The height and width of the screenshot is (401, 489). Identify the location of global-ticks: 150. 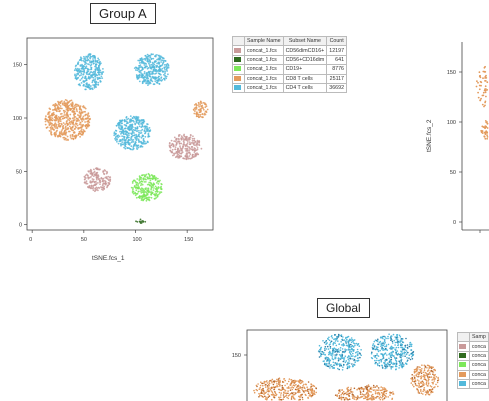
(239, 356).